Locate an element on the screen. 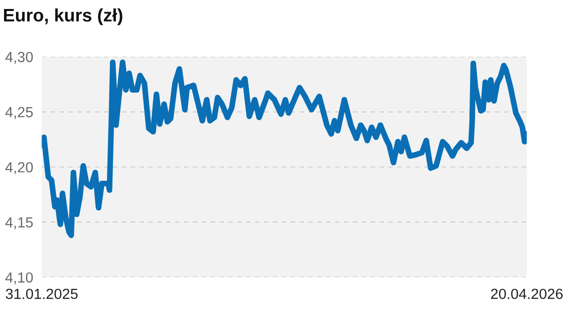  y-tick-label: 4,25 is located at coordinates (19, 113).